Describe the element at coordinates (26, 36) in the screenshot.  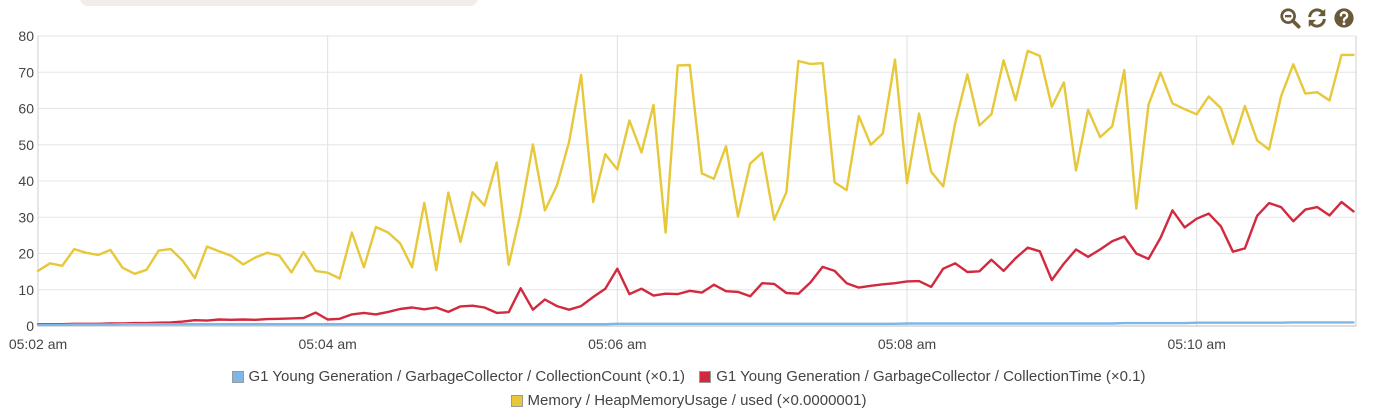
I see `y-tick-label: 80` at that location.